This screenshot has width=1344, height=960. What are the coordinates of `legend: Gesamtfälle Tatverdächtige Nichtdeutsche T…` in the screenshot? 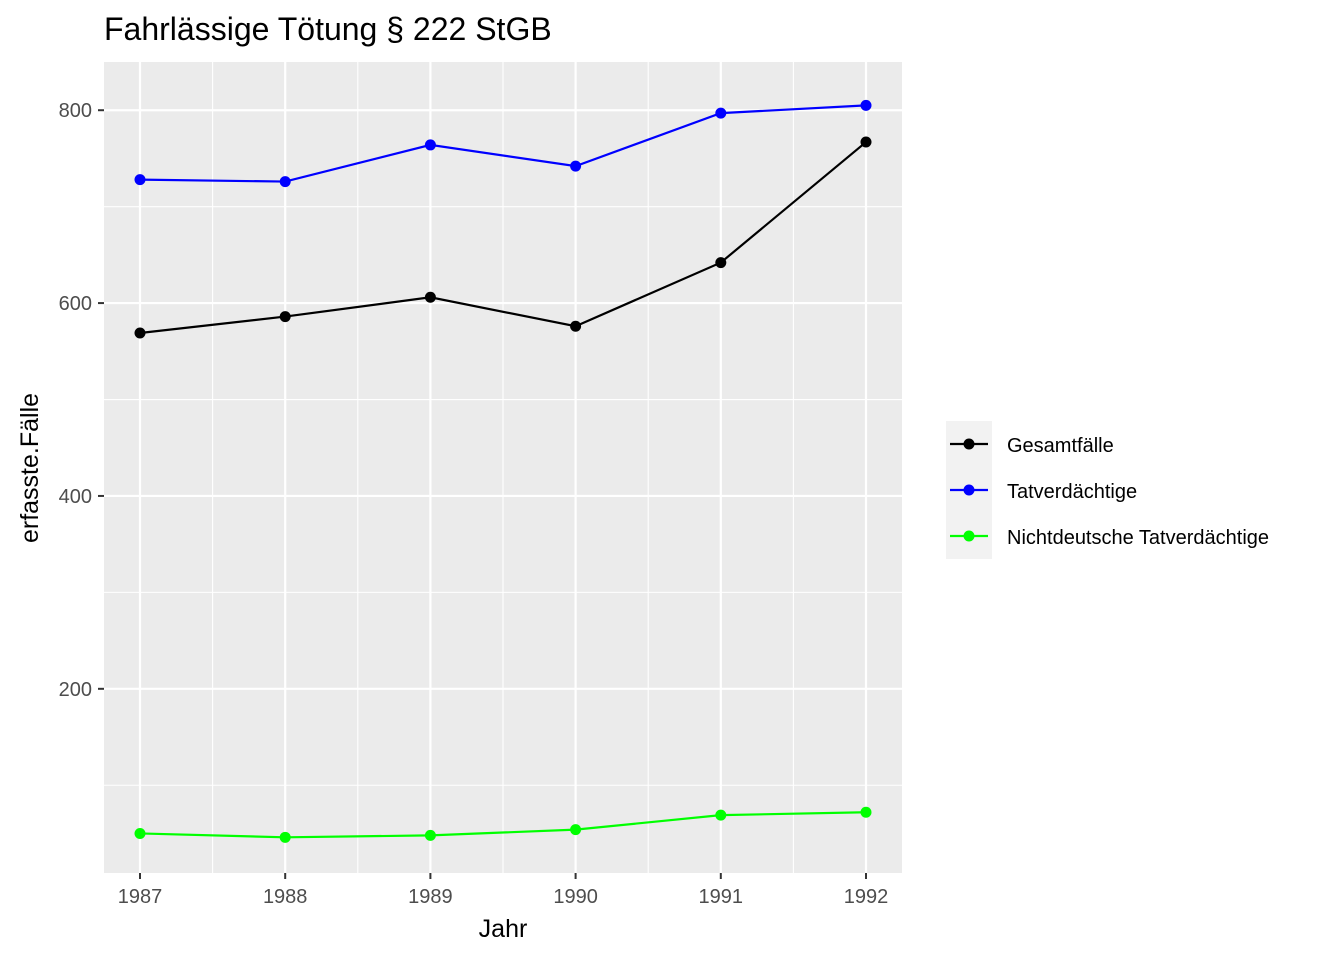 It's located at (1107, 490).